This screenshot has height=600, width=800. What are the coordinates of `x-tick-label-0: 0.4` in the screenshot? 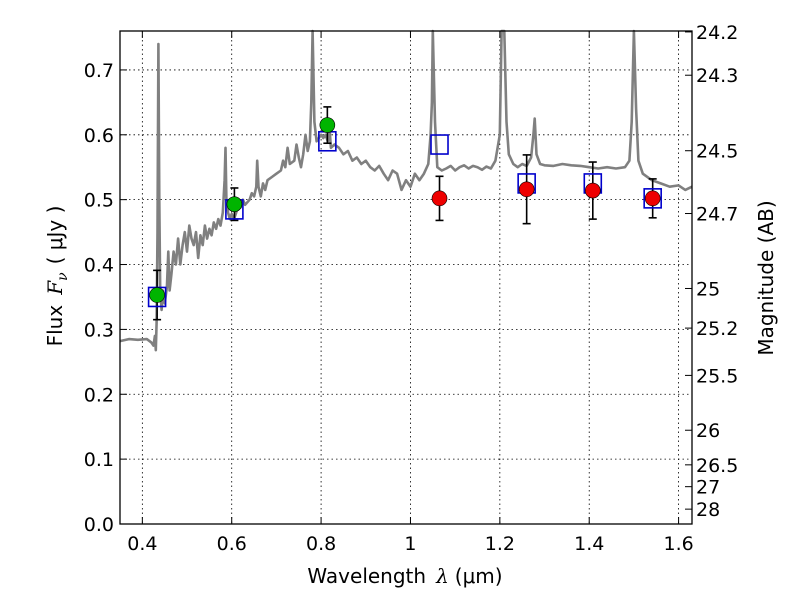 It's located at (142, 544).